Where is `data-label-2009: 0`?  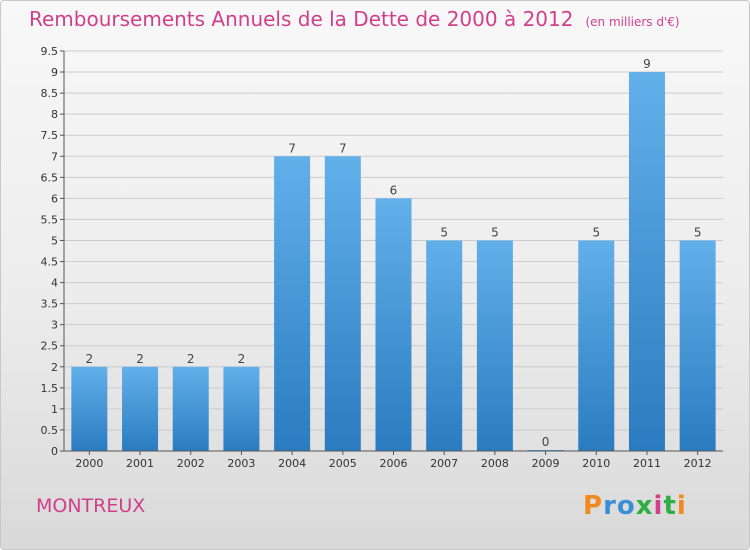 data-label-2009: 0 is located at coordinates (546, 442).